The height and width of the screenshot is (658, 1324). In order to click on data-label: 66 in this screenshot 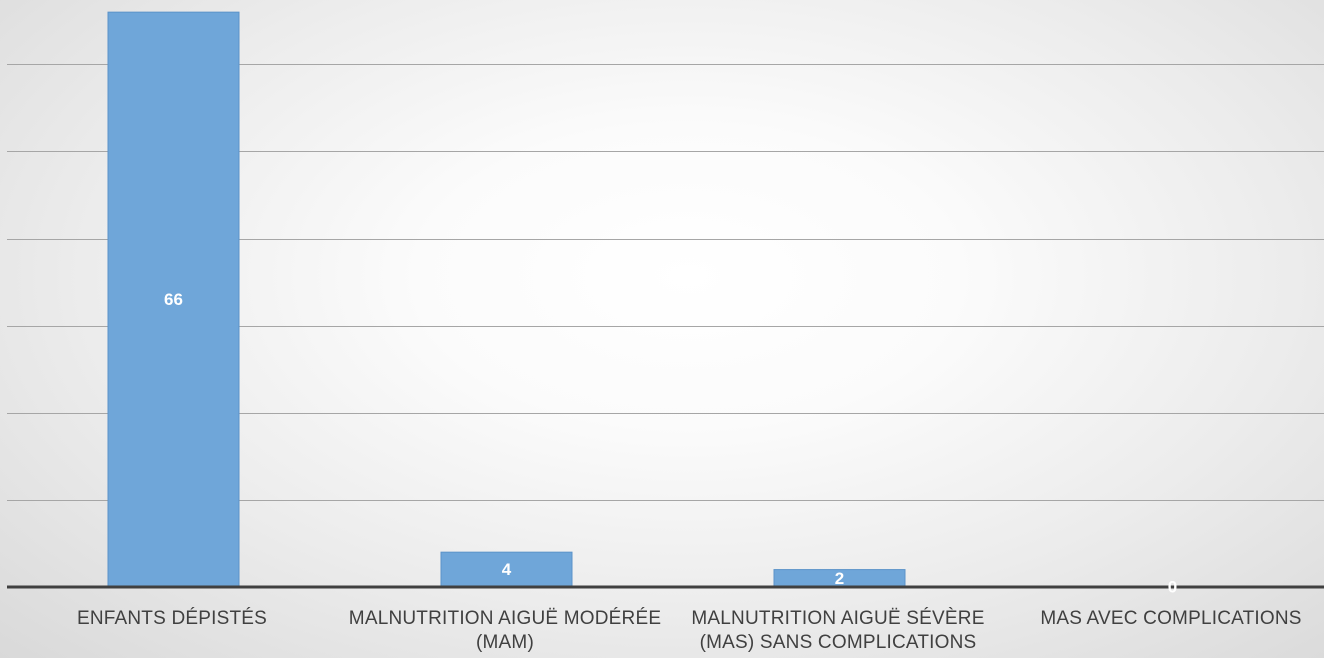, I will do `click(173, 299)`.